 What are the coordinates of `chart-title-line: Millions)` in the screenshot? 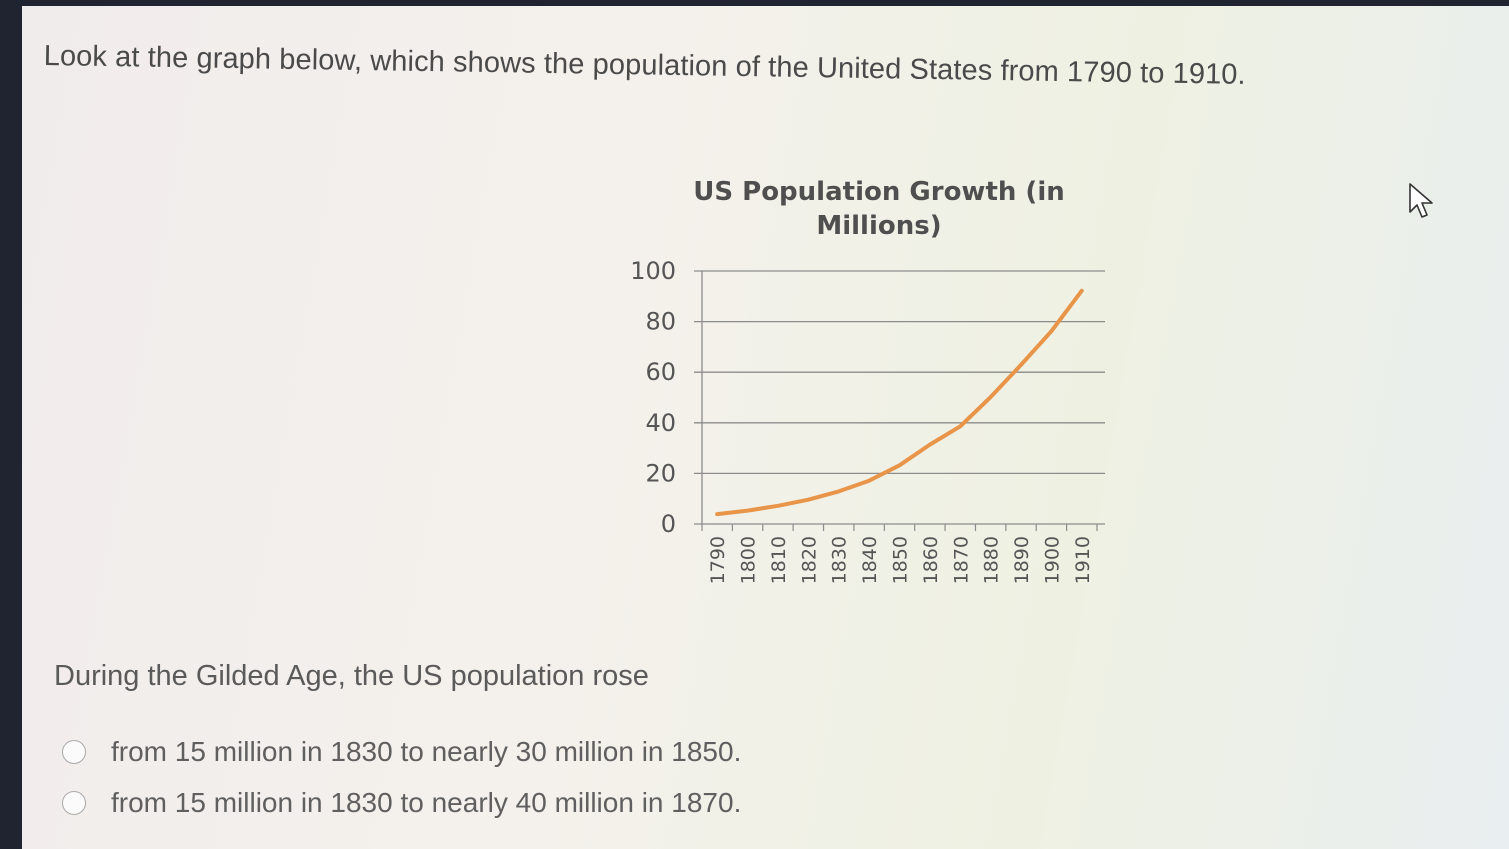 It's located at (878, 226).